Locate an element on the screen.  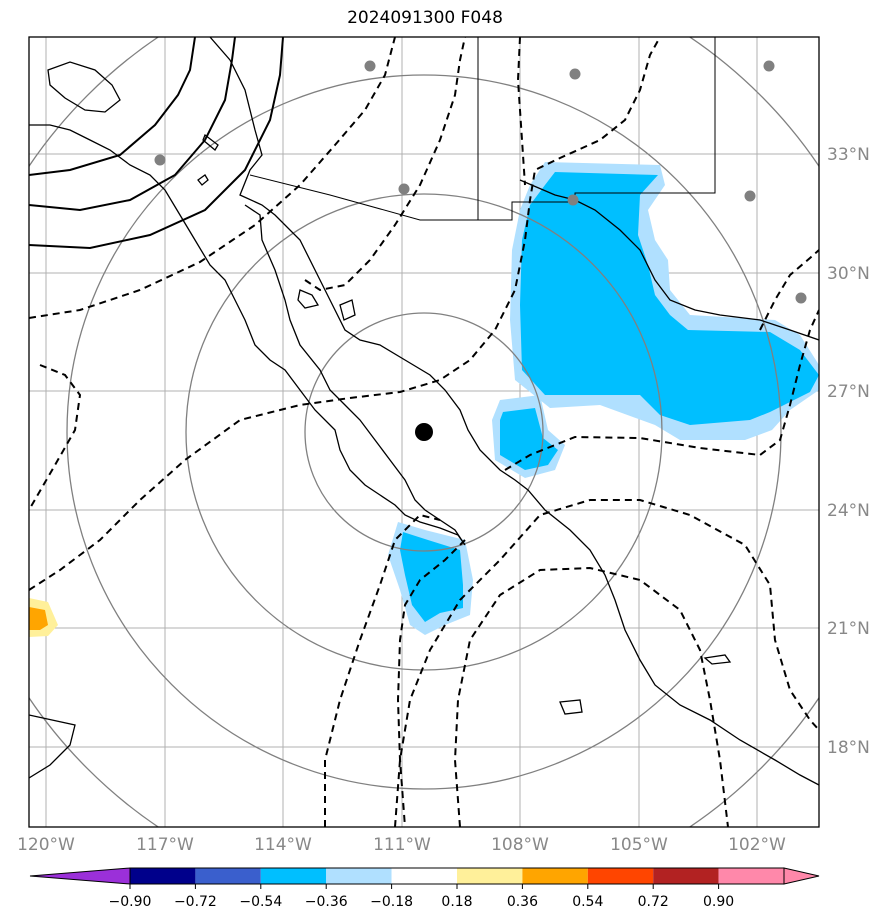
lat-label: 24°N is located at coordinates (848, 511).